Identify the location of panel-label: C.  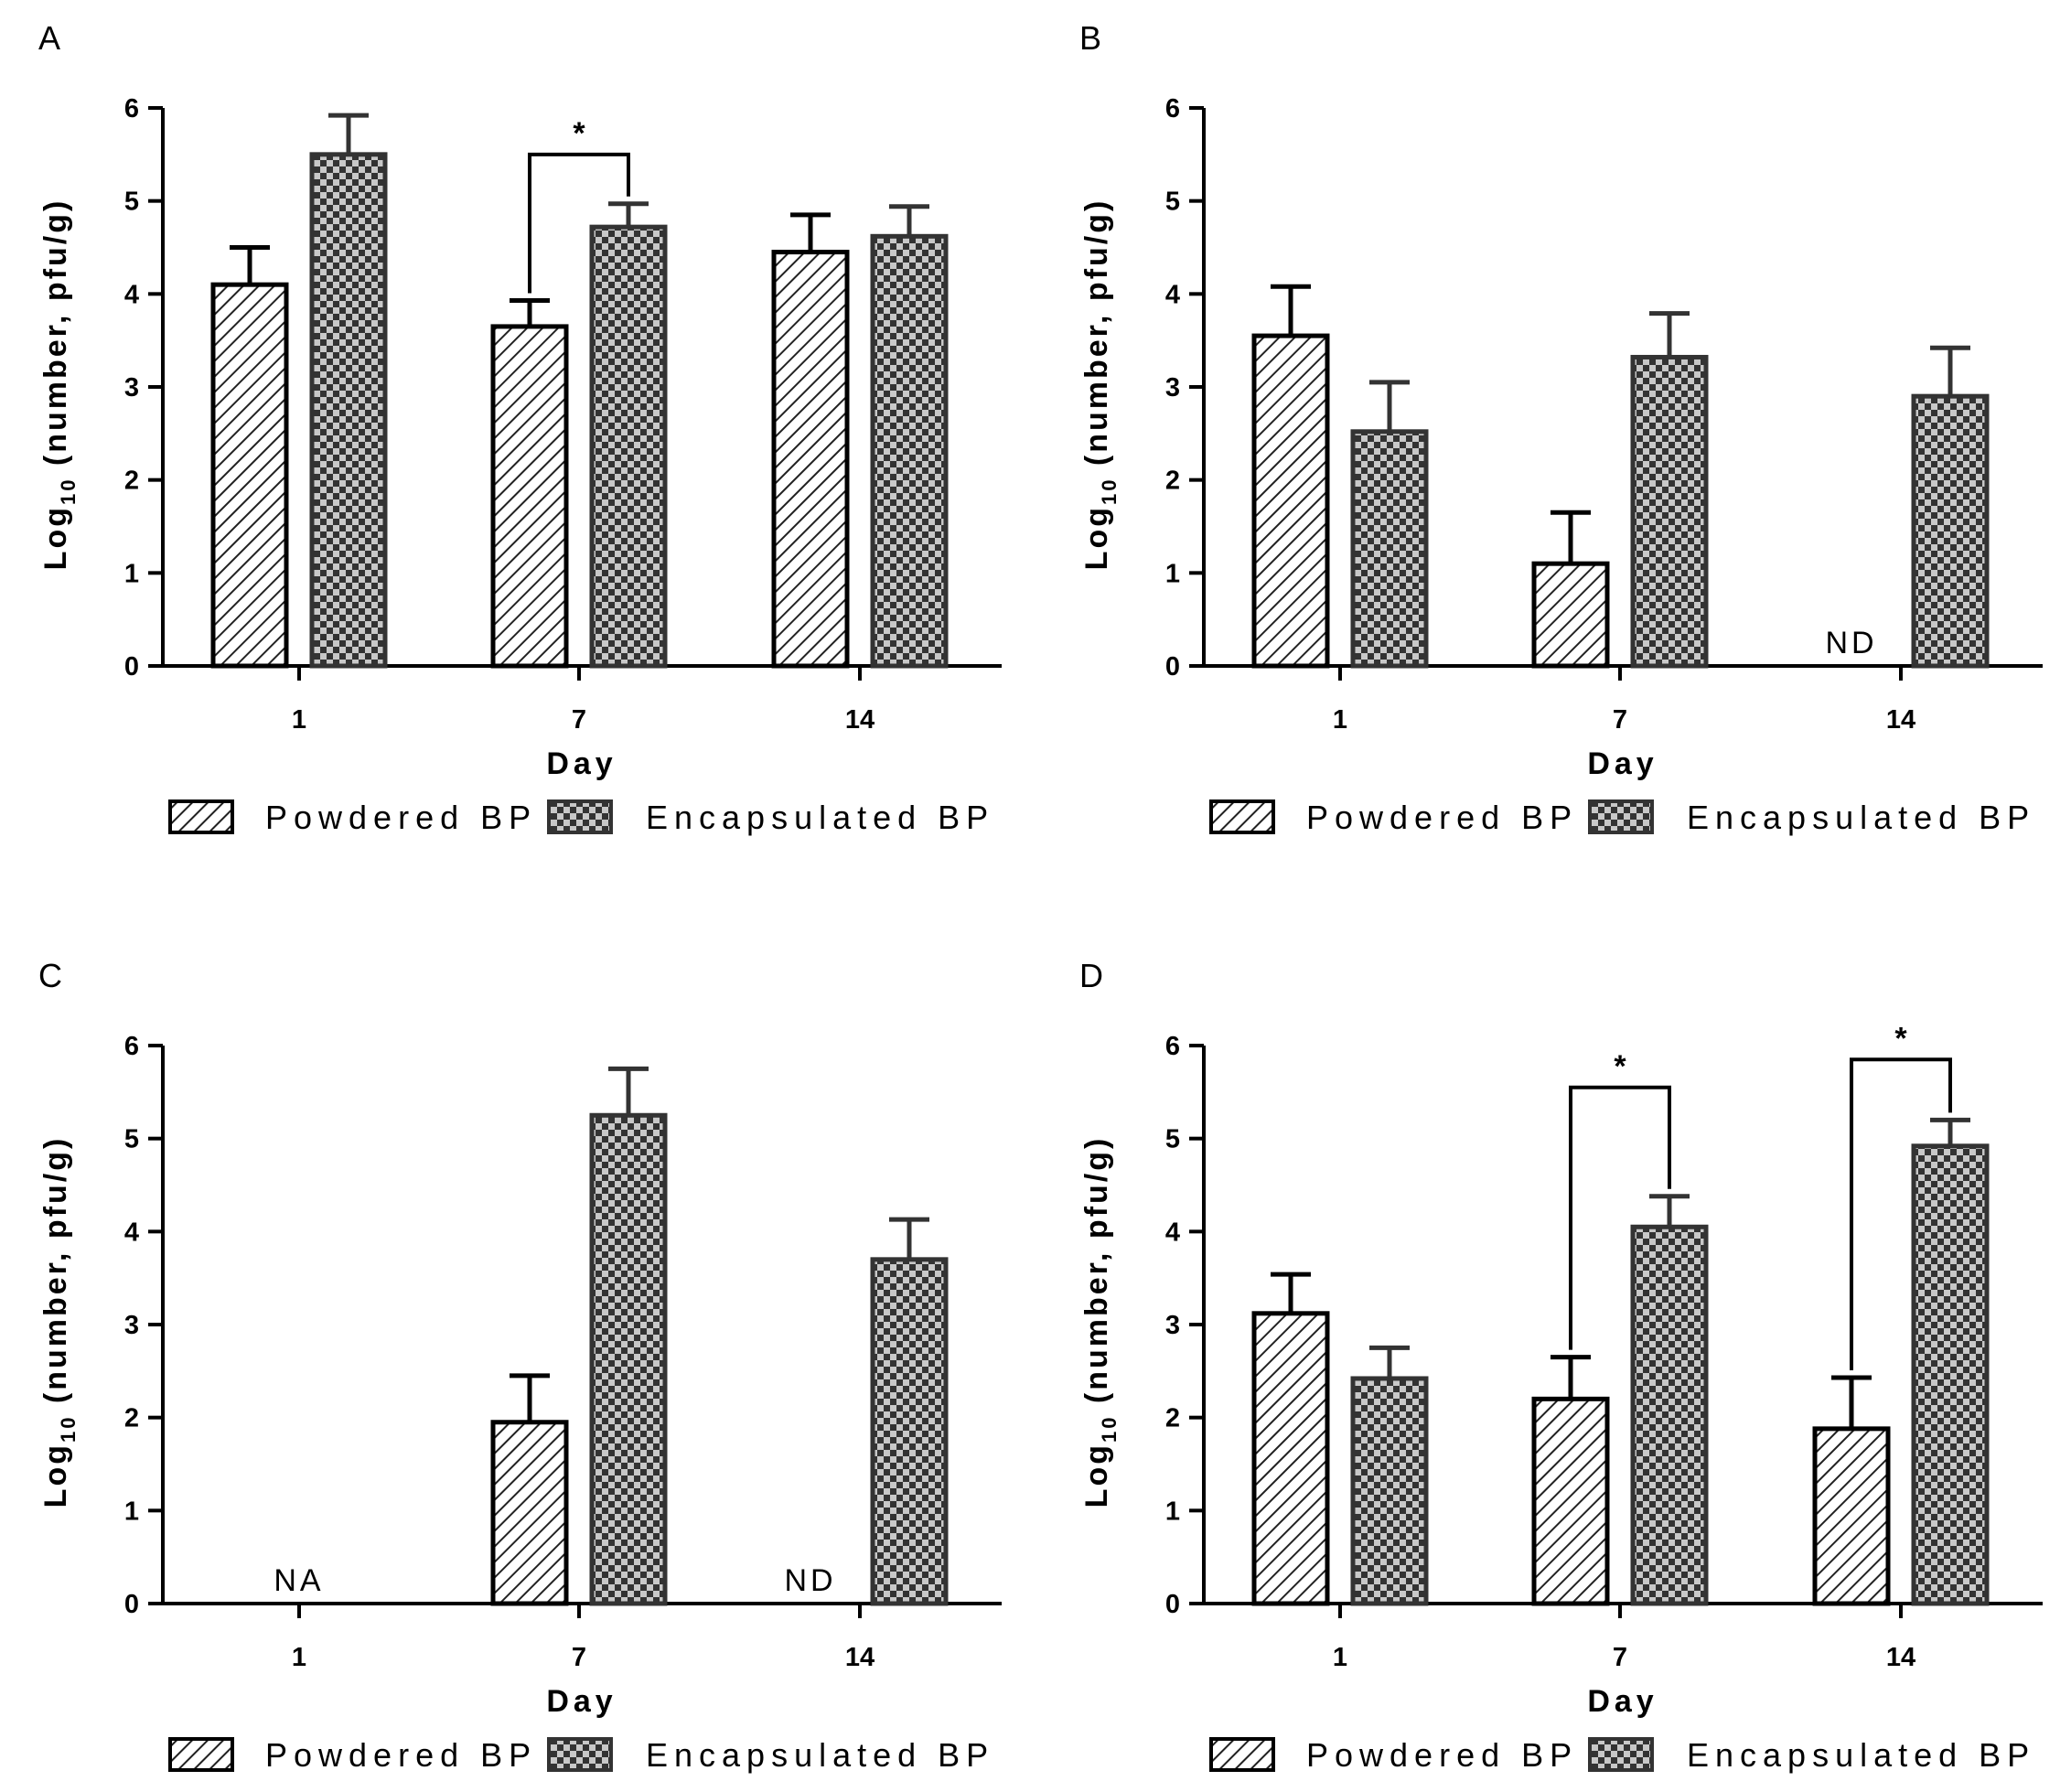
(50, 975).